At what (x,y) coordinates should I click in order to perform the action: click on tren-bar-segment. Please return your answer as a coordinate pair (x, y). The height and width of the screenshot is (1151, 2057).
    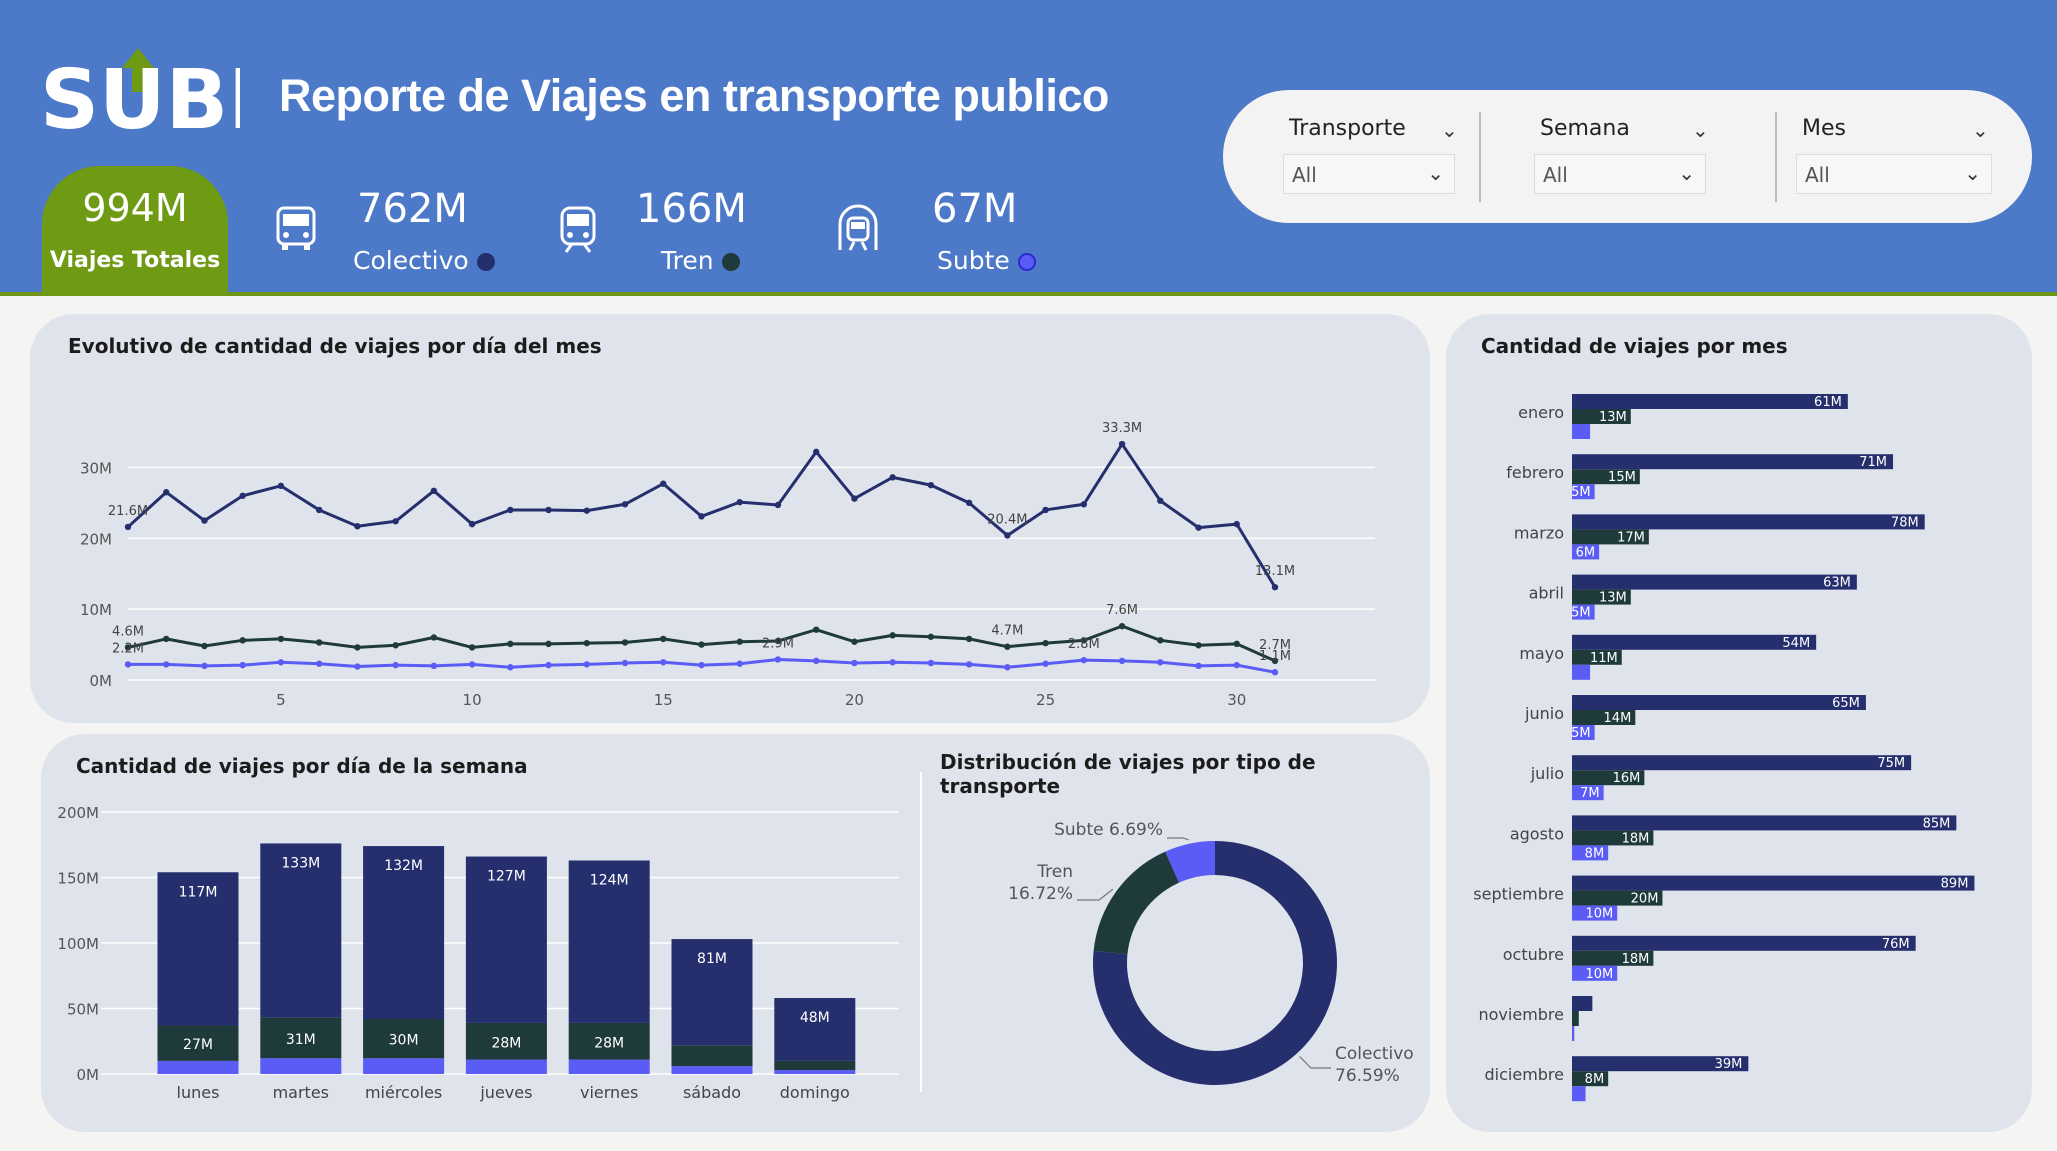
    Looking at the image, I should click on (301, 1038).